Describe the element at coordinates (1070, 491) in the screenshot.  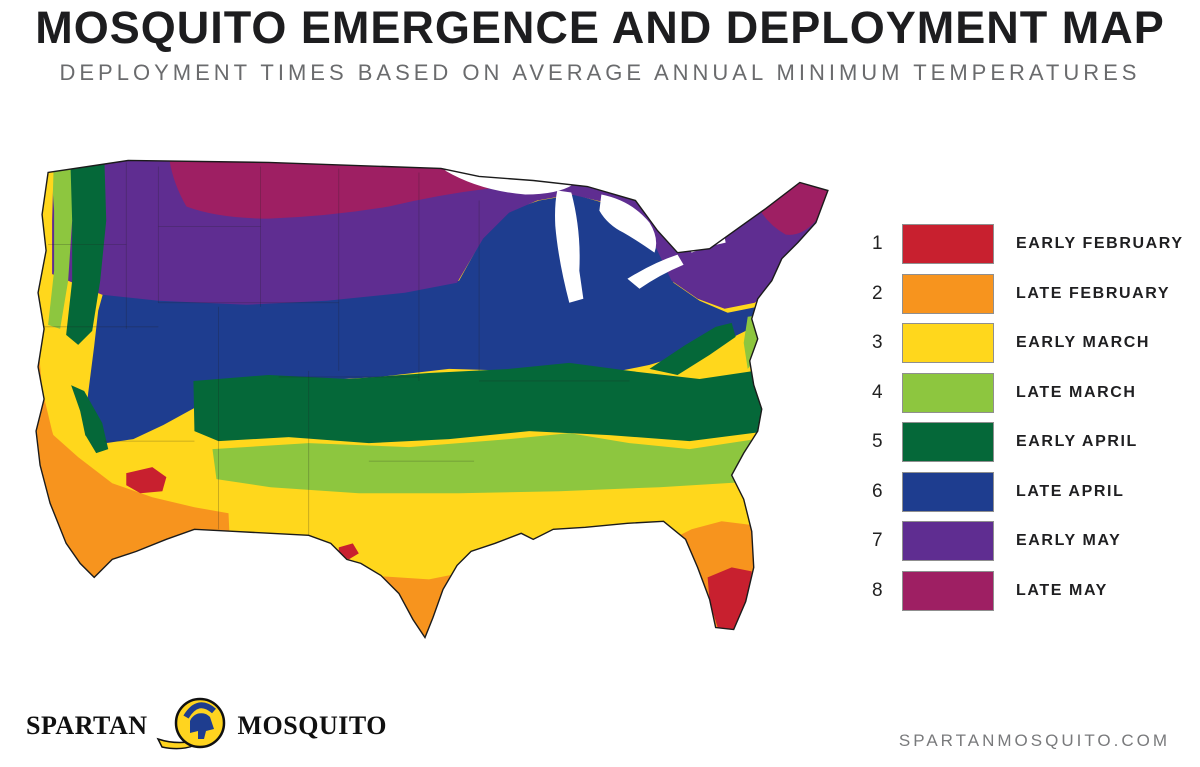
I see `legend-label: LATE APRIL` at that location.